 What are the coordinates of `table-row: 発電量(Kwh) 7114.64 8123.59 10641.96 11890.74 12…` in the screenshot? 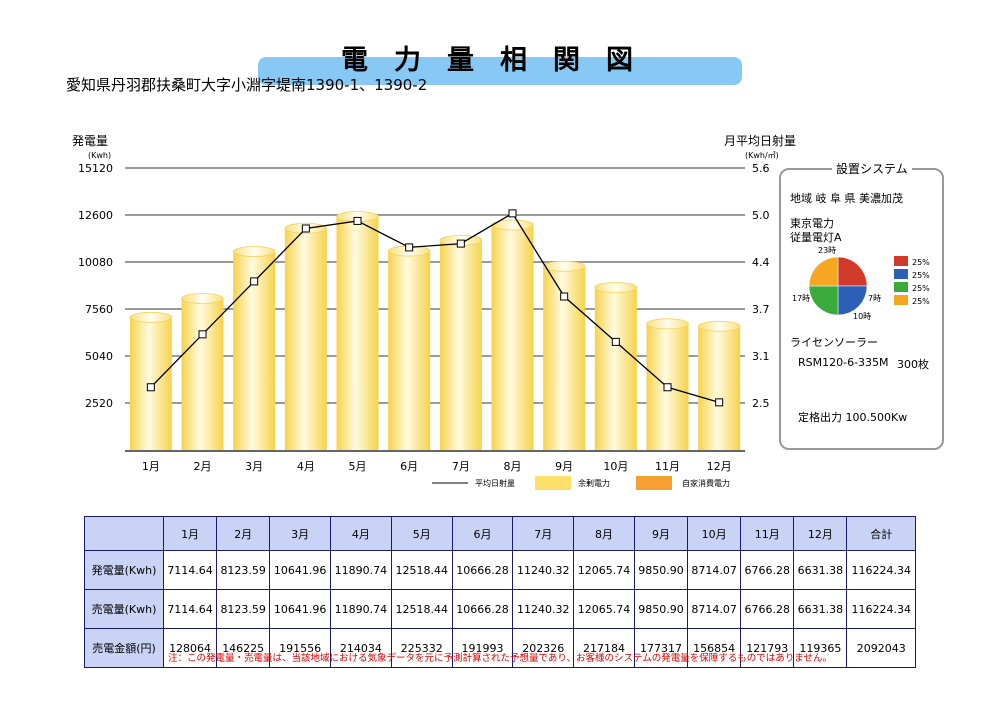 It's located at (500, 570).